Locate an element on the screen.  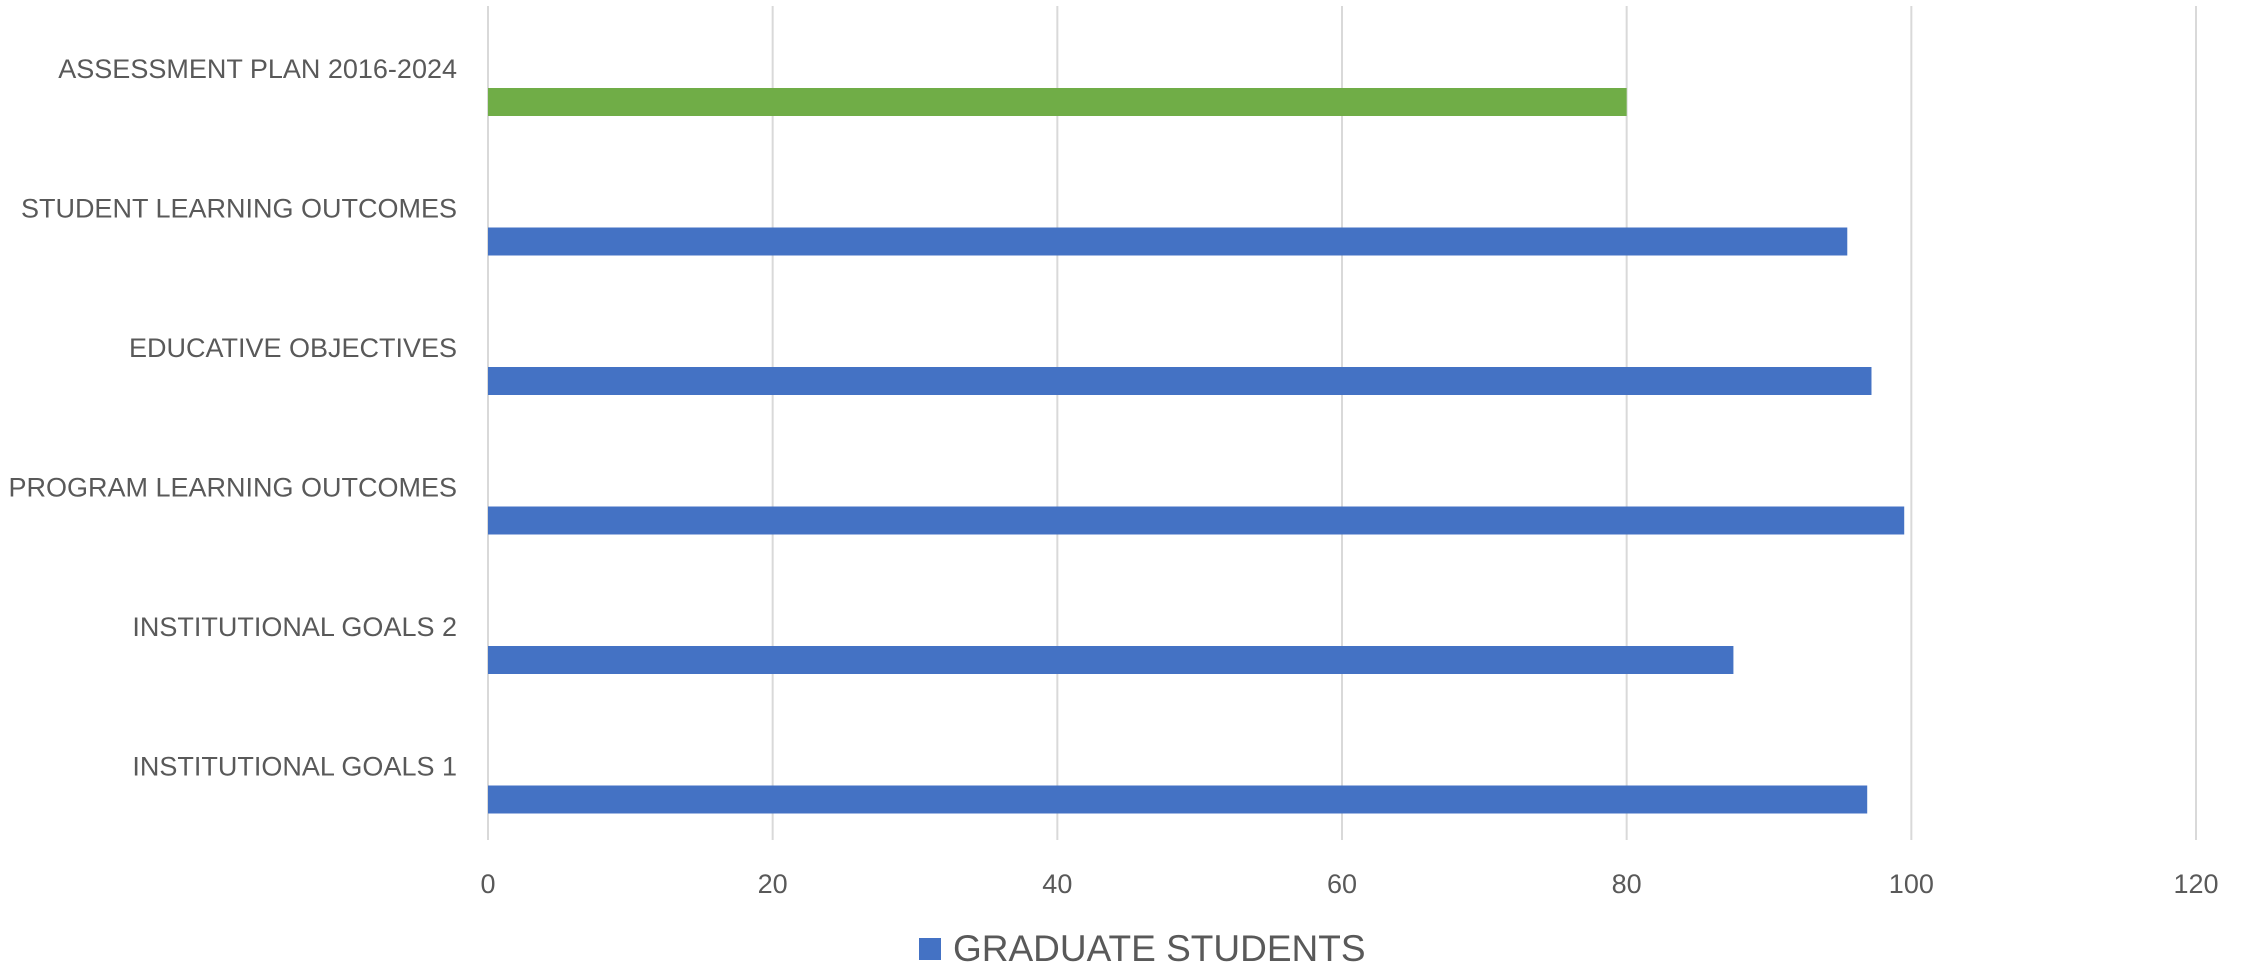
x-tick-label: 120 is located at coordinates (2195, 884).